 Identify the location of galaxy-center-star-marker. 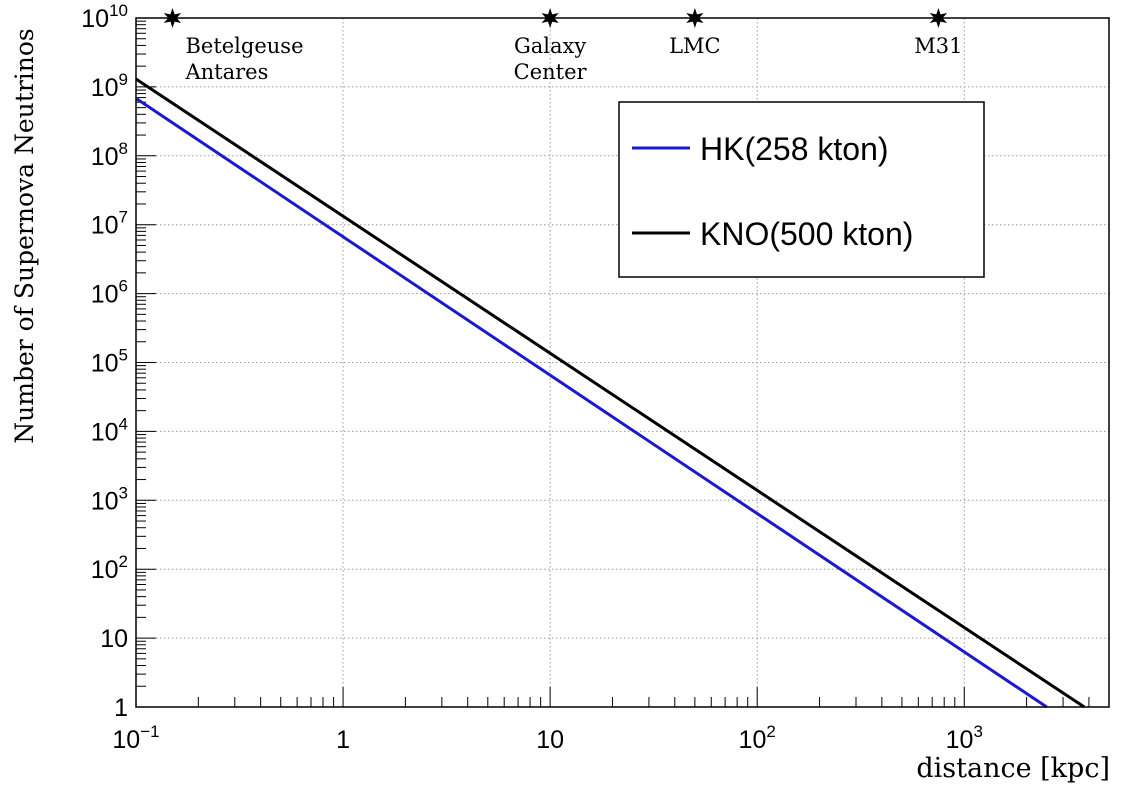
(550, 18).